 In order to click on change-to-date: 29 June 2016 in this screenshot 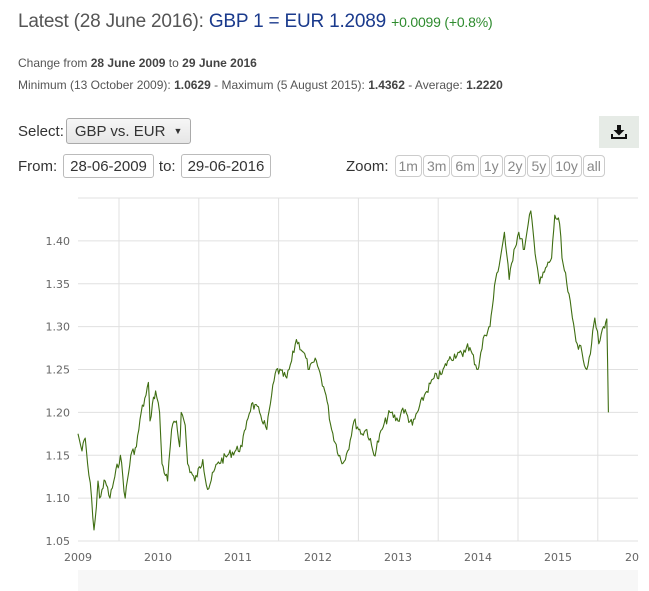, I will do `click(219, 63)`.